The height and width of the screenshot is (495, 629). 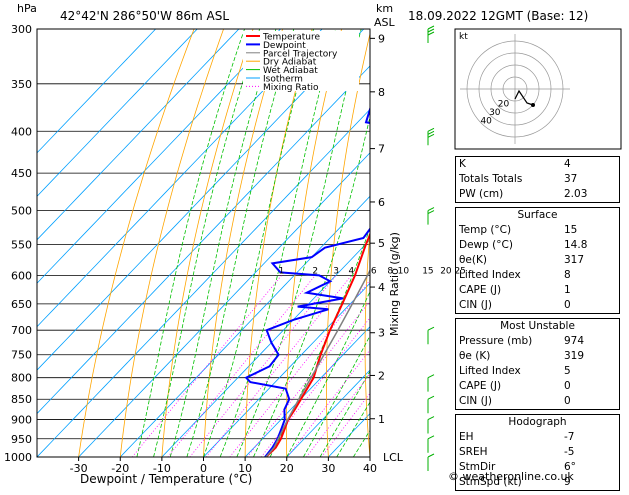 I want to click on legend-entry: Mixing Ratio, so click(x=291, y=88).